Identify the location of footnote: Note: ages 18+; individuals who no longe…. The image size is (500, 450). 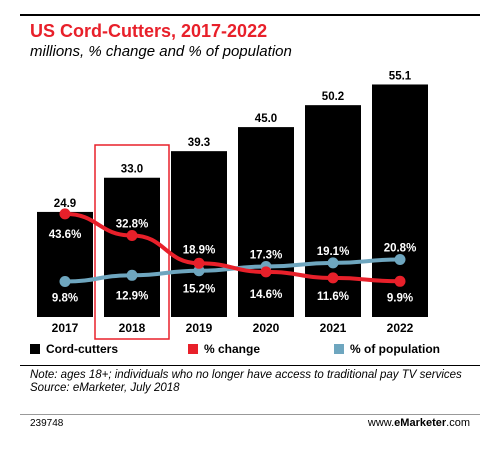
(250, 382).